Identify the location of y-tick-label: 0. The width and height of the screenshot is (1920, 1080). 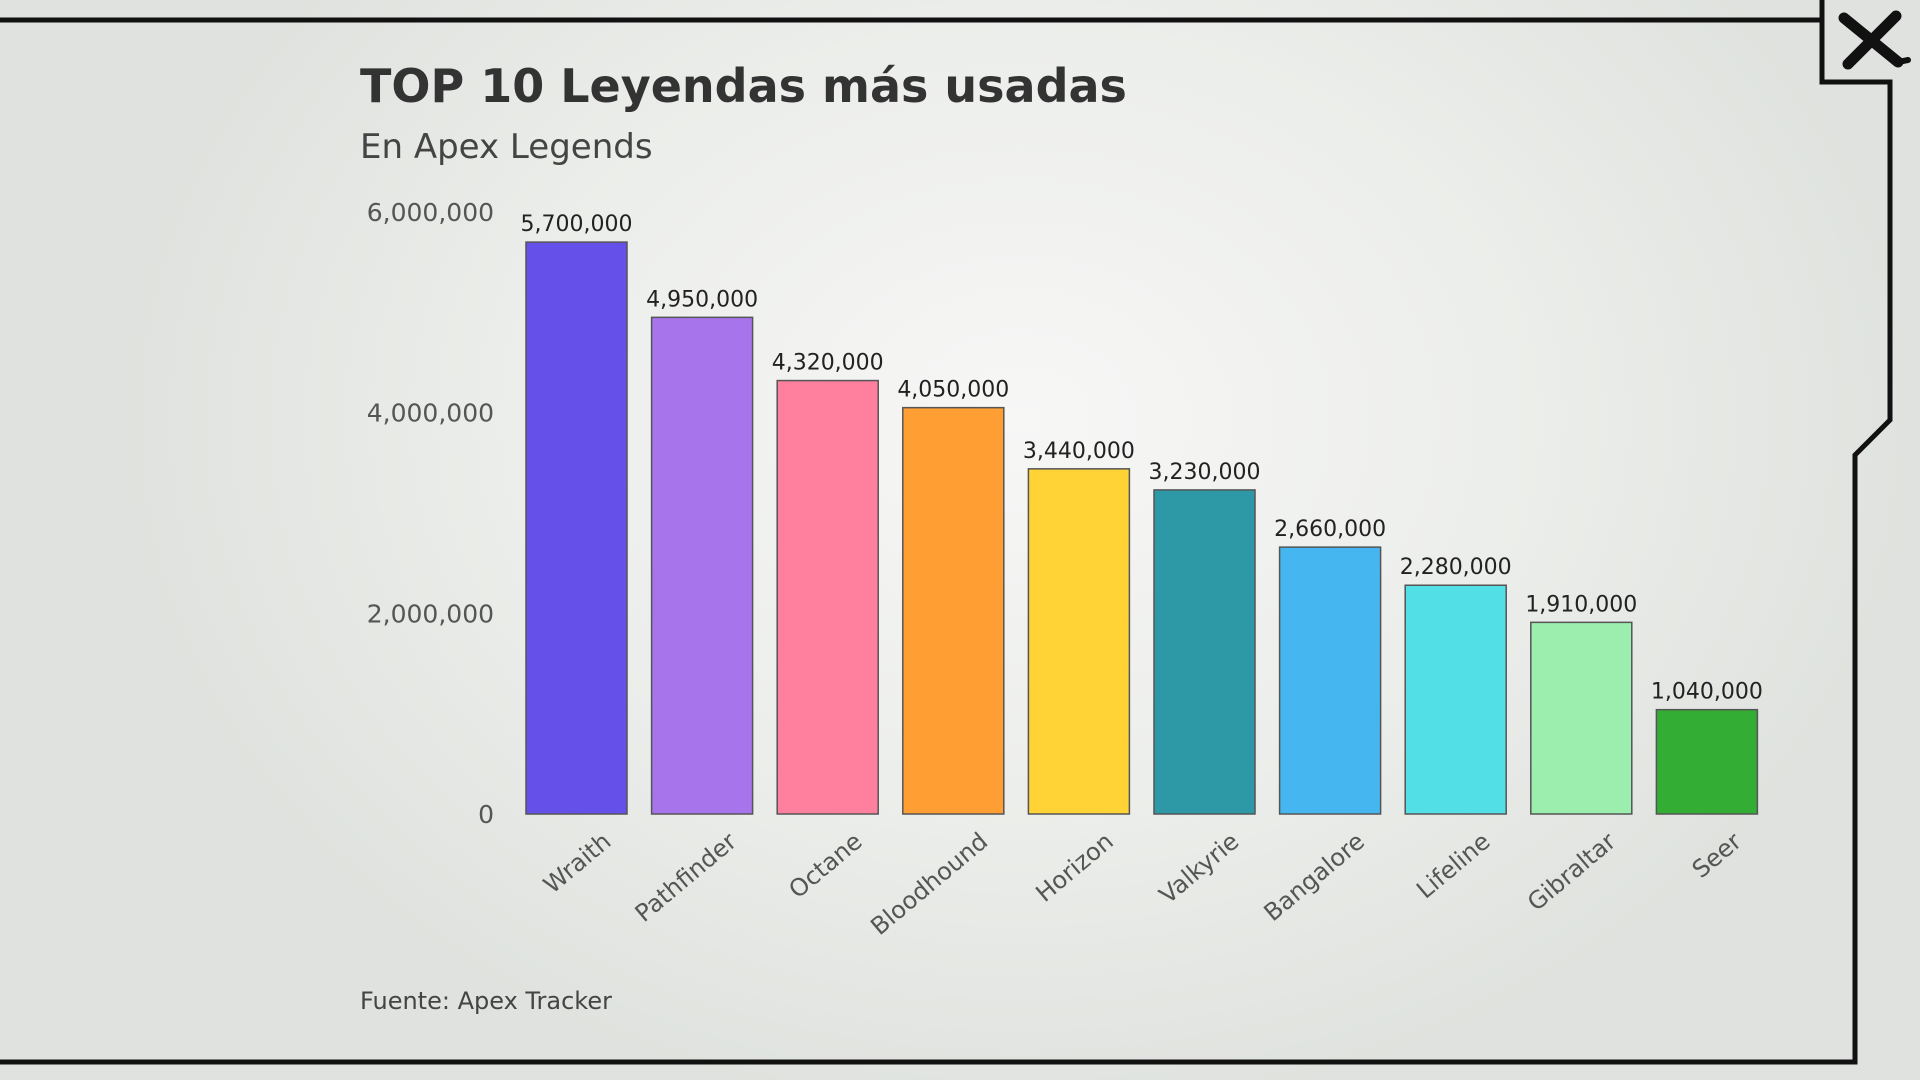
(486, 814).